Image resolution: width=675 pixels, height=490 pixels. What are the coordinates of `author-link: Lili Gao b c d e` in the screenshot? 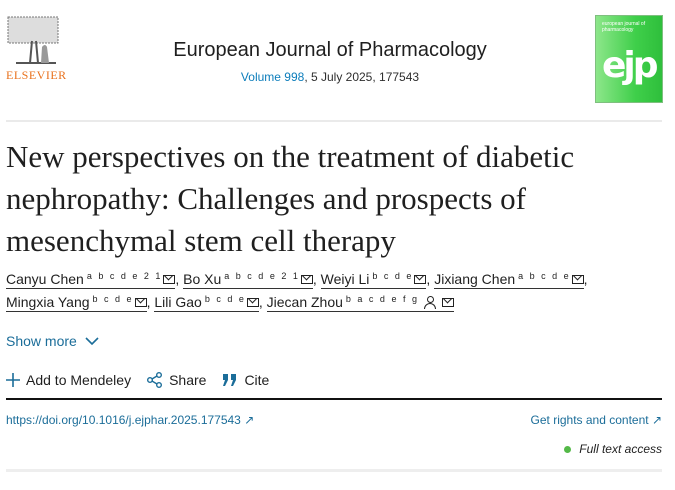 It's located at (206, 303).